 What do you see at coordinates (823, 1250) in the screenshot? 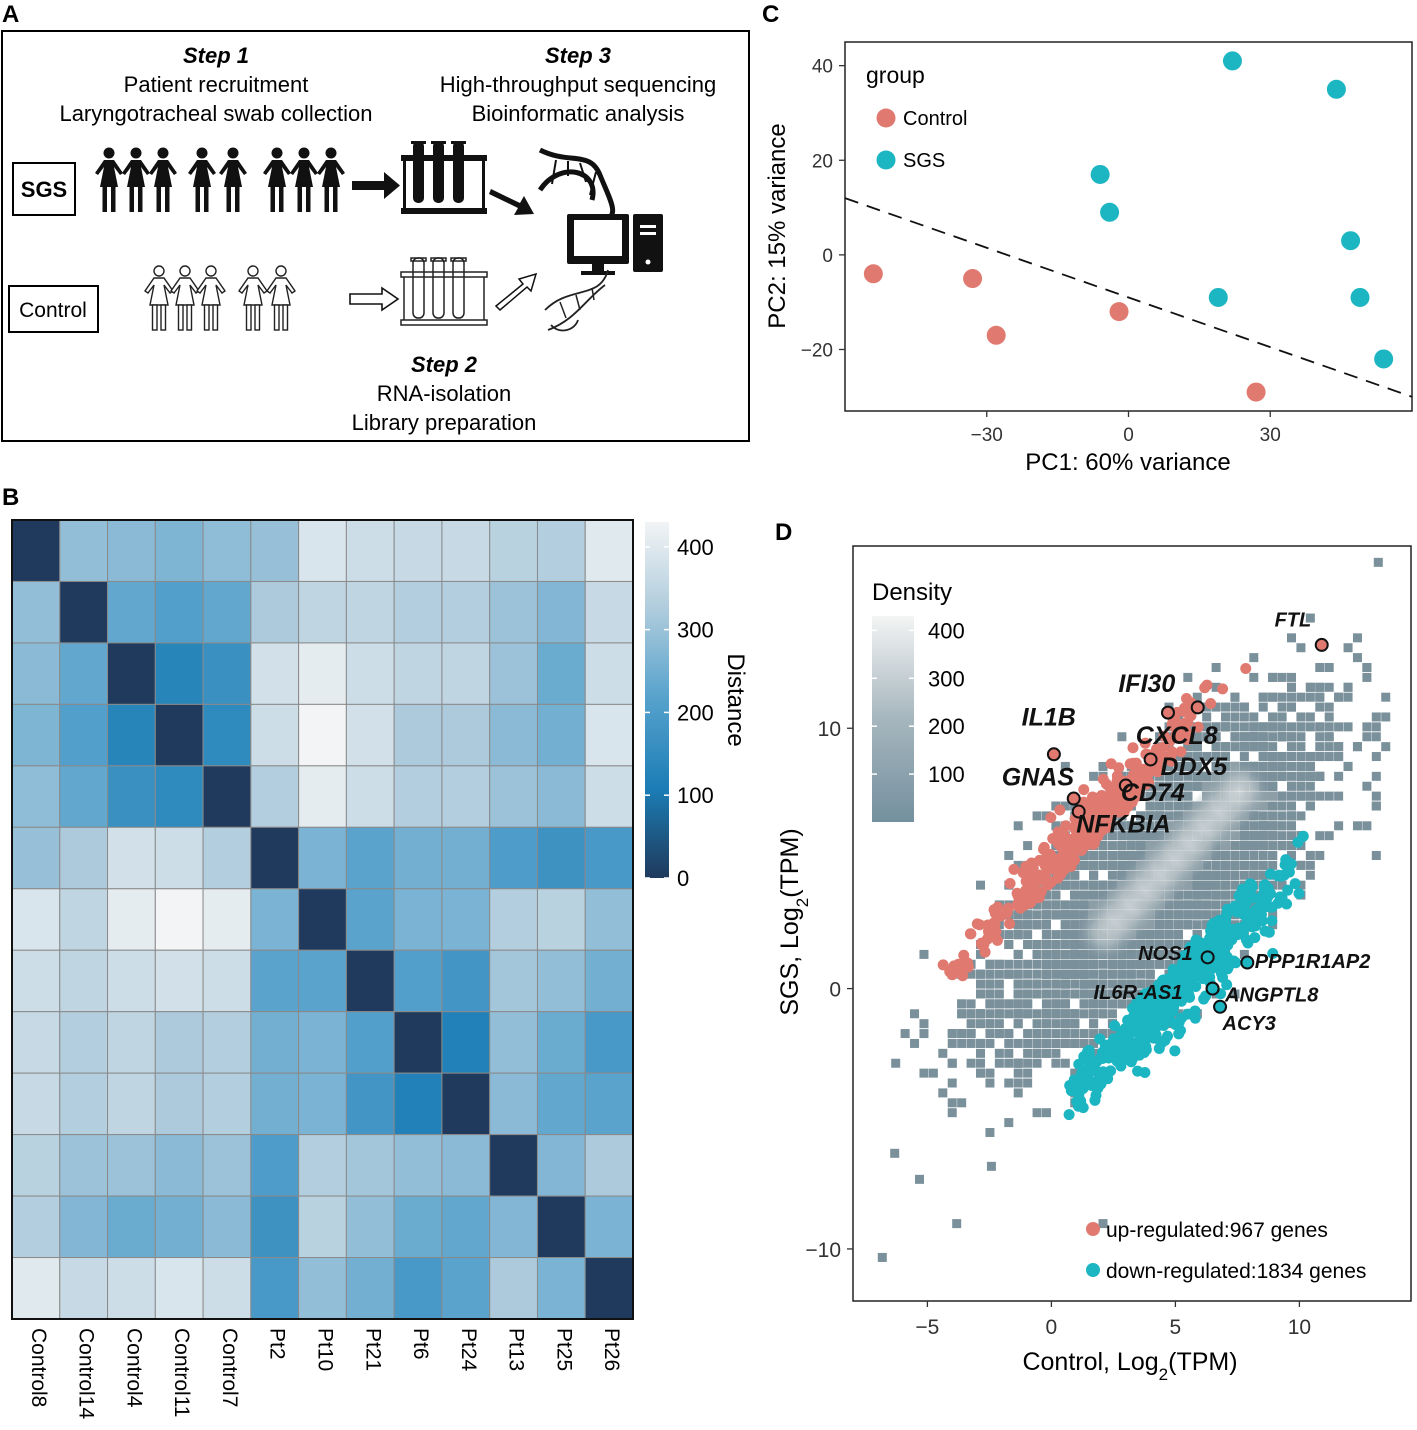
I see `ma-y-tick-label: −10` at bounding box center [823, 1250].